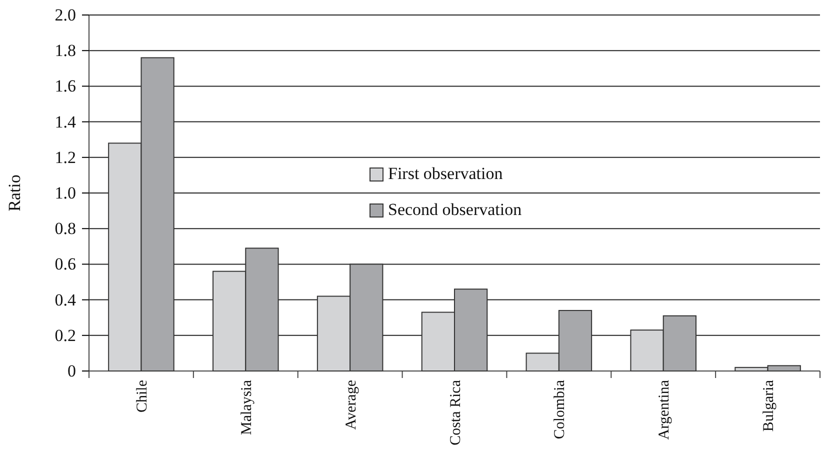  What do you see at coordinates (65, 122) in the screenshot?
I see `y-tick-label: 1.4` at bounding box center [65, 122].